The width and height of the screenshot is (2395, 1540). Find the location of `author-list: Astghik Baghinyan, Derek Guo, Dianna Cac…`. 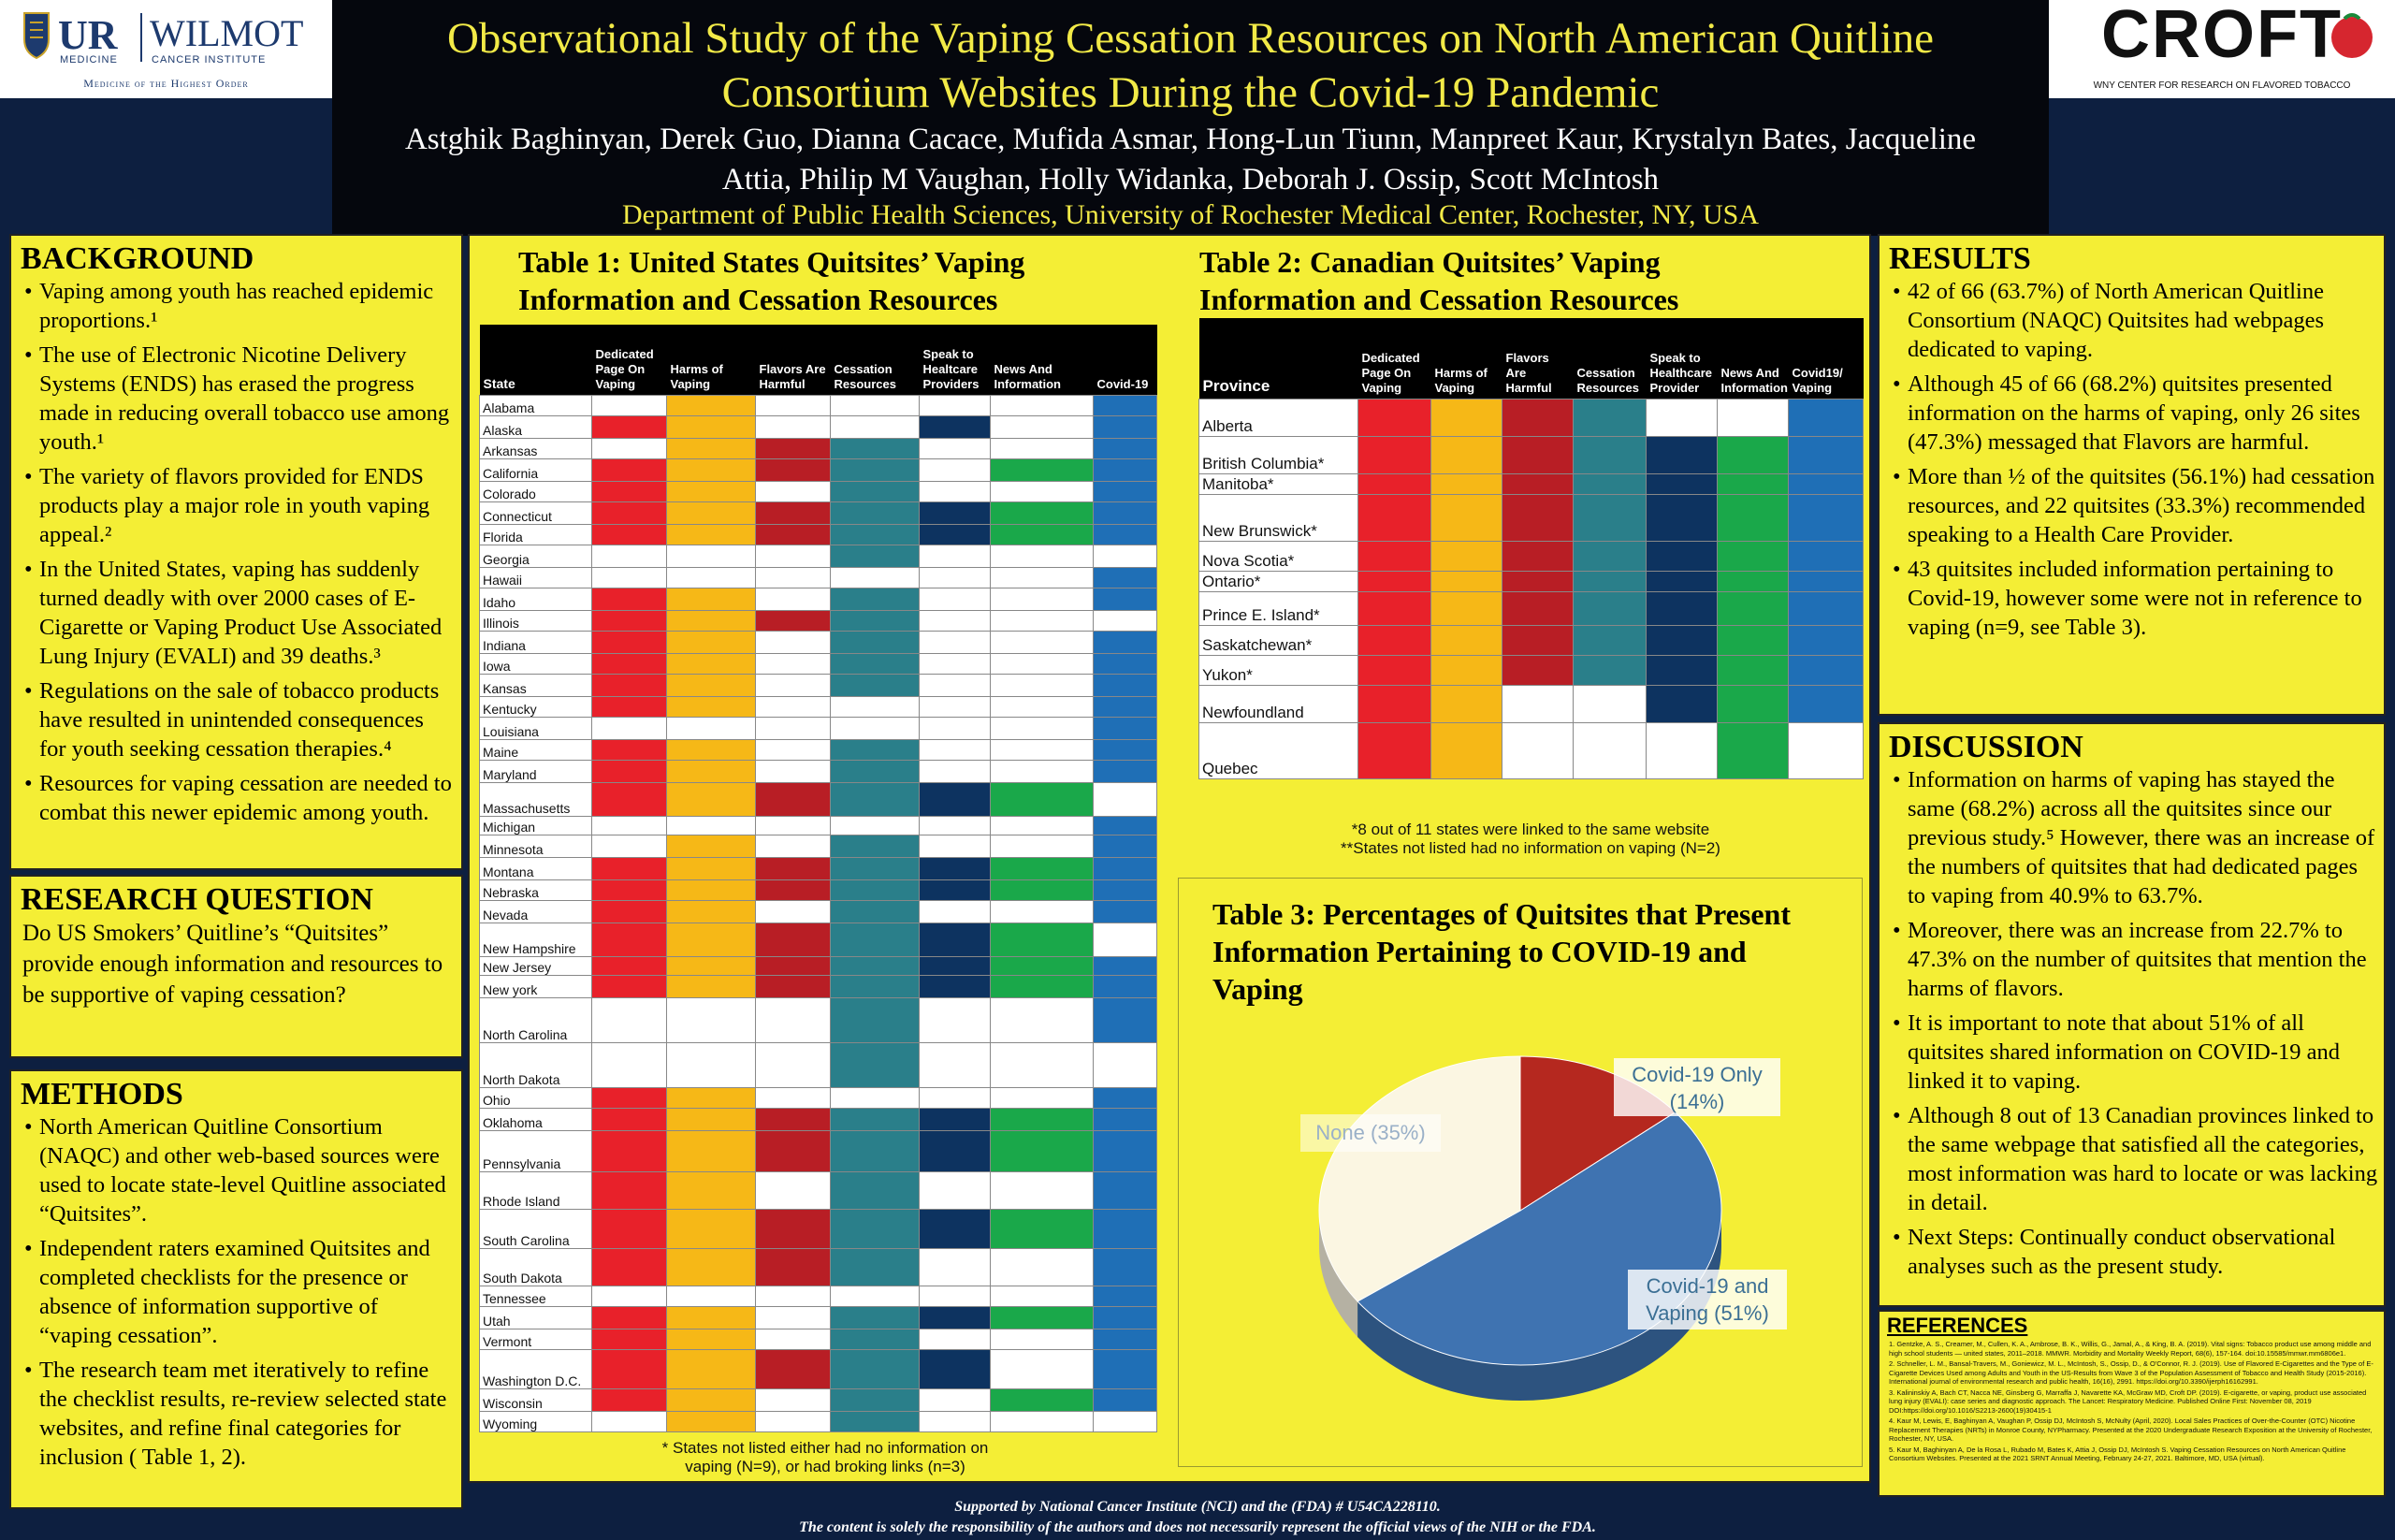

author-list: Astghik Baghinyan, Derek Guo, Dianna Cac… is located at coordinates (1190, 160).